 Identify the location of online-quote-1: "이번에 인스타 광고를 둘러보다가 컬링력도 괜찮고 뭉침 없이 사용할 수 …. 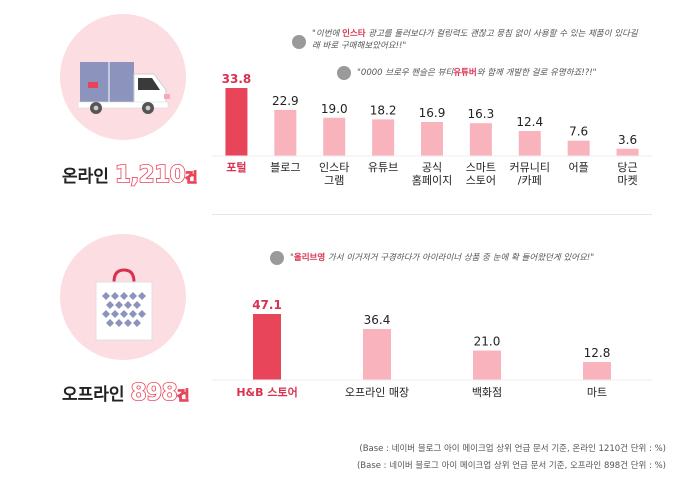
(475, 40).